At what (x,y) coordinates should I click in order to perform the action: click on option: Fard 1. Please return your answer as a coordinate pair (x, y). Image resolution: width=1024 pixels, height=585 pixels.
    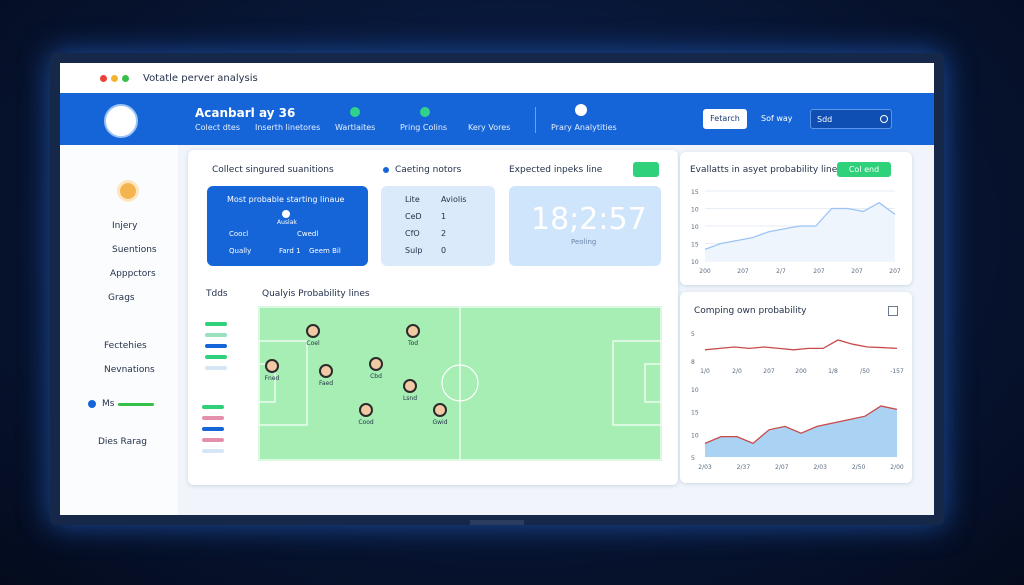
    Looking at the image, I should click on (290, 251).